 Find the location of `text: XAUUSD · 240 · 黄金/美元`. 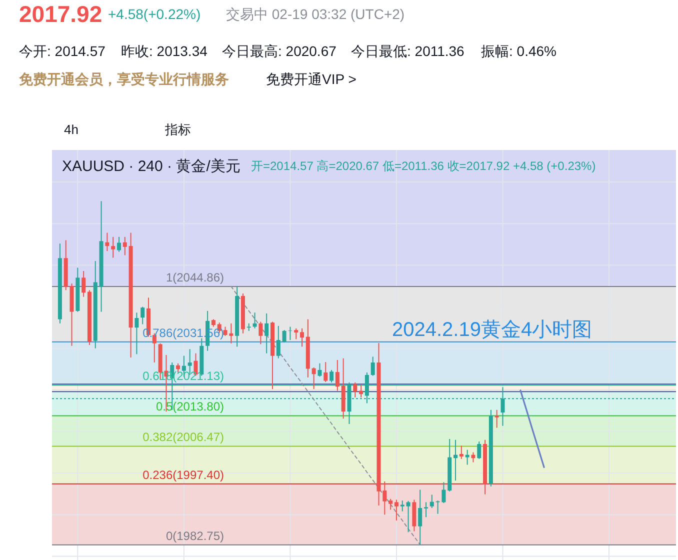

text: XAUUSD · 240 · 黄金/美元 is located at coordinates (151, 166).